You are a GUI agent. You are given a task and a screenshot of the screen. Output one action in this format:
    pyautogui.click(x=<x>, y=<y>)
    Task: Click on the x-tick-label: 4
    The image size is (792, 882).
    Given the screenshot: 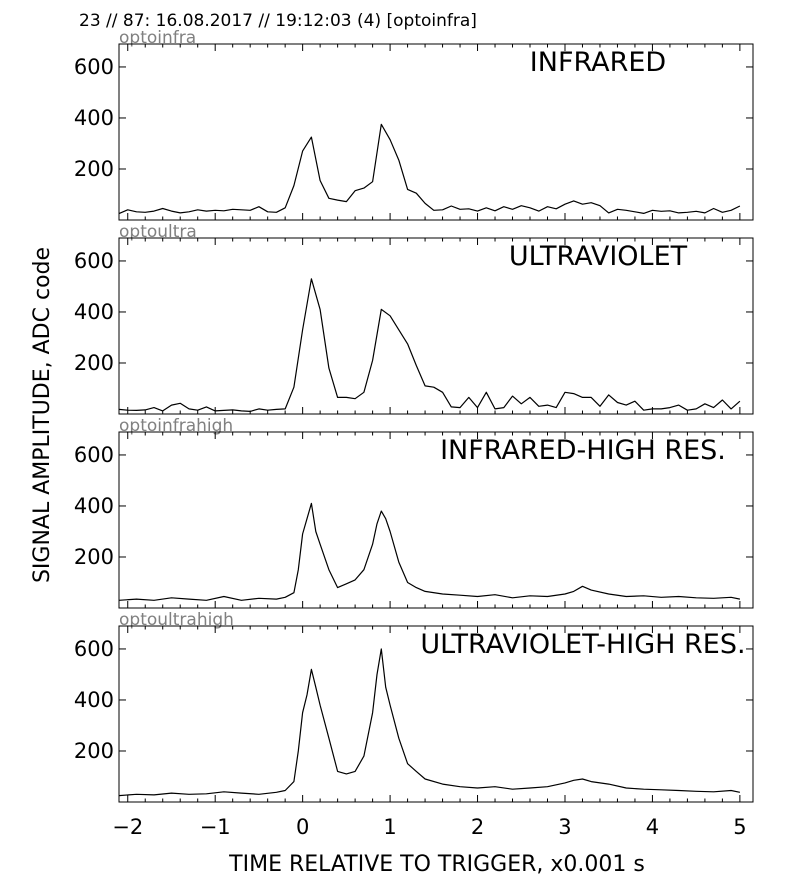 What is the action you would take?
    pyautogui.click(x=652, y=827)
    